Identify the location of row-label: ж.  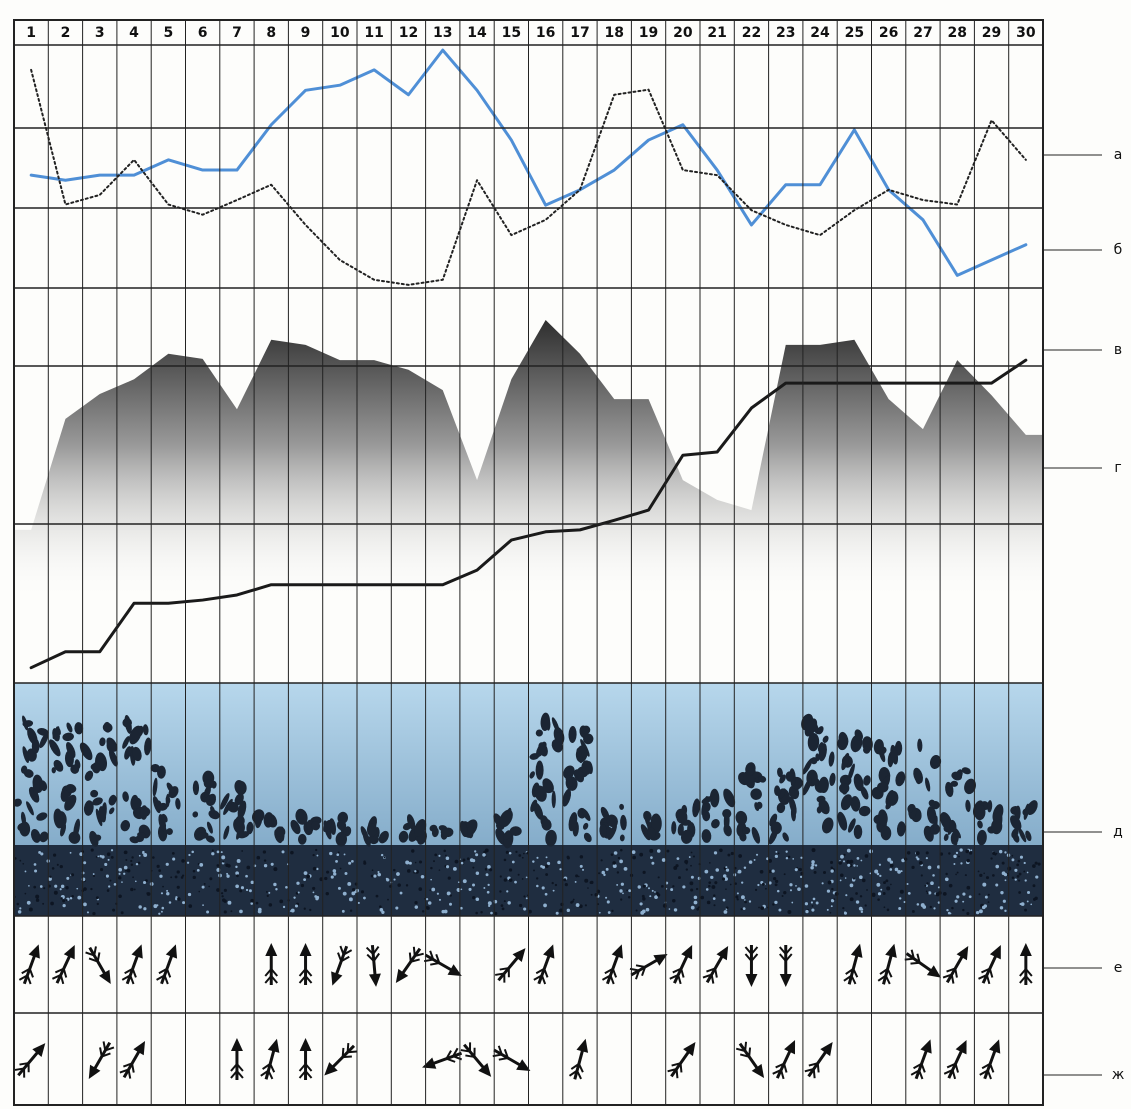
(1118, 1075).